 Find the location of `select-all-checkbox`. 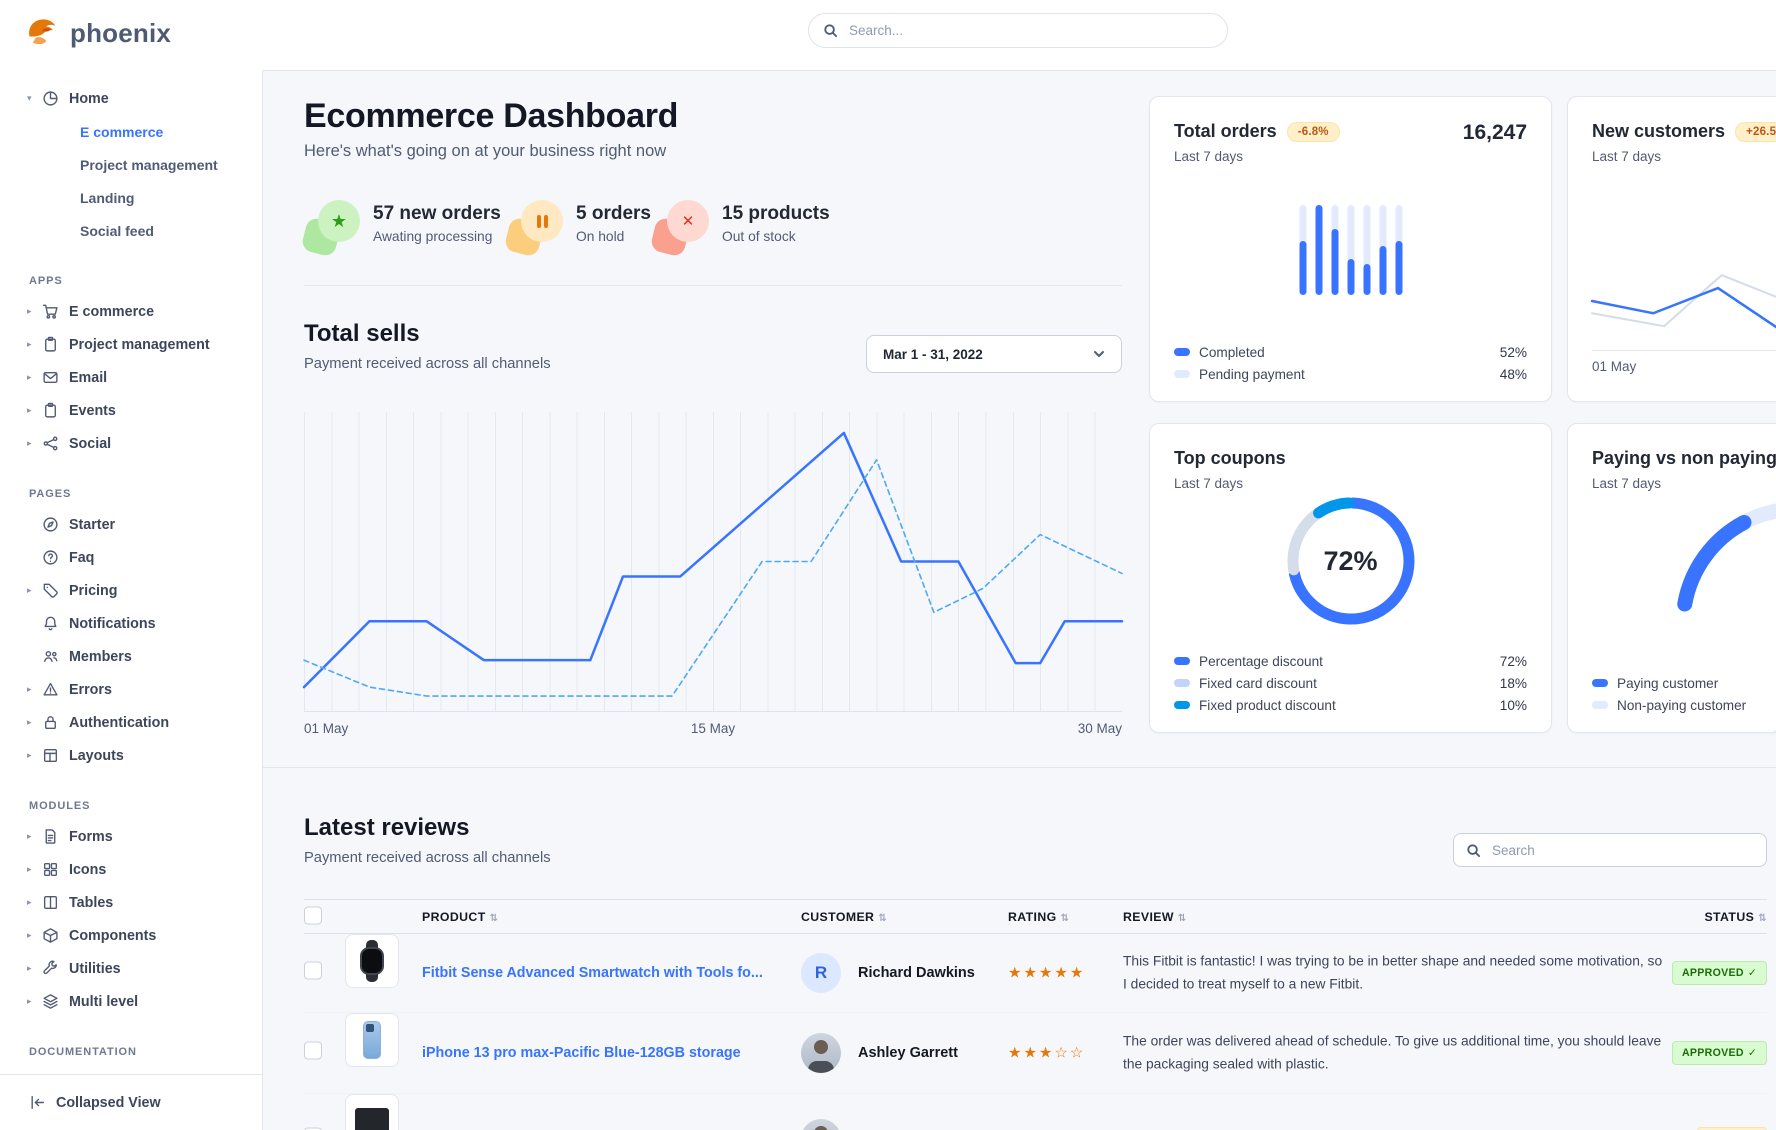

select-all-checkbox is located at coordinates (313, 916).